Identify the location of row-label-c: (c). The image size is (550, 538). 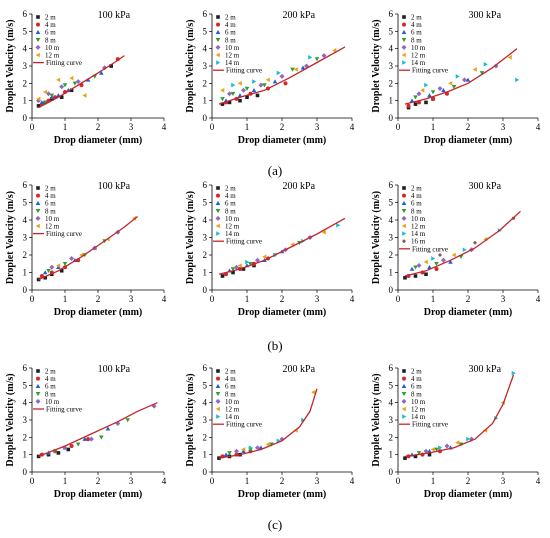
(275, 524).